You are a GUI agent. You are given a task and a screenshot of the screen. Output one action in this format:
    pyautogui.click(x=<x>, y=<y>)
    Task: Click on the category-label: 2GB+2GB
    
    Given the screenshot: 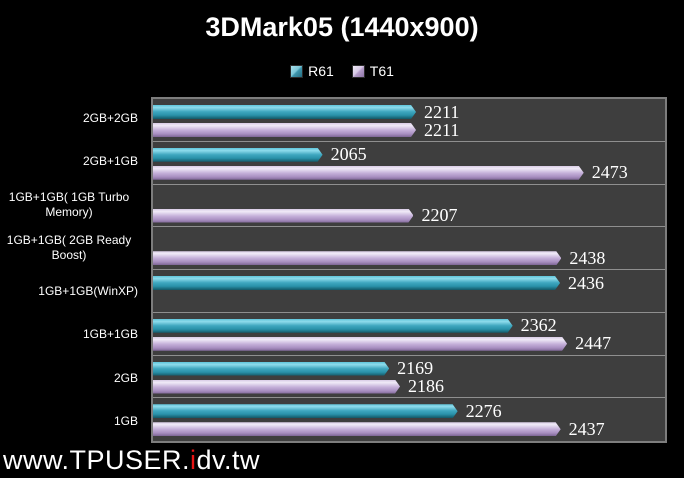 What is the action you would take?
    pyautogui.click(x=75, y=118)
    